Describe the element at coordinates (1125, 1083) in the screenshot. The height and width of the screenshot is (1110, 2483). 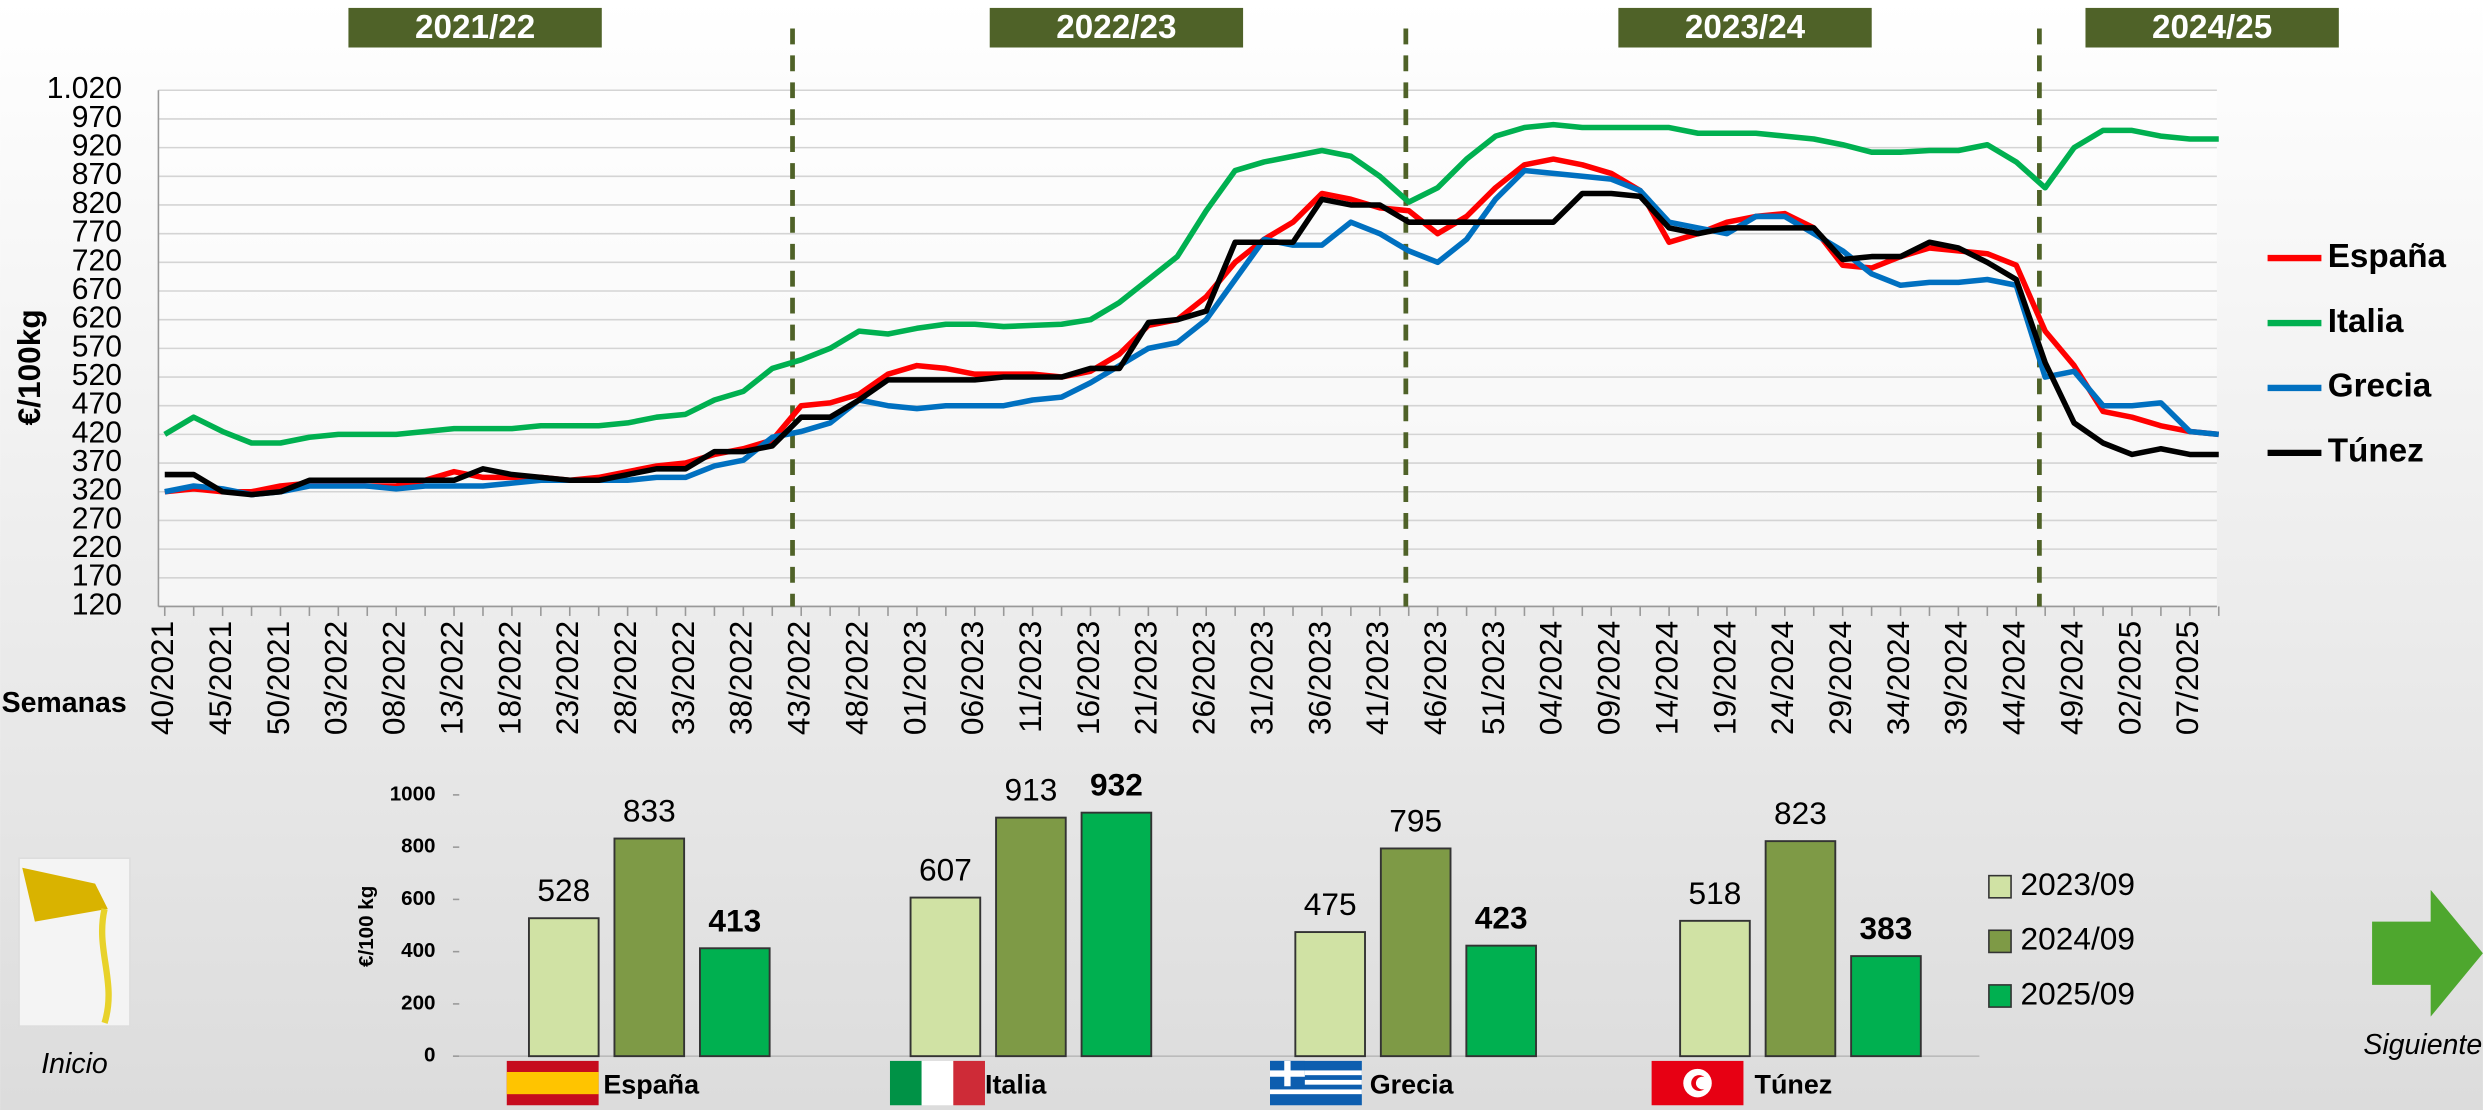
I see `flags` at that location.